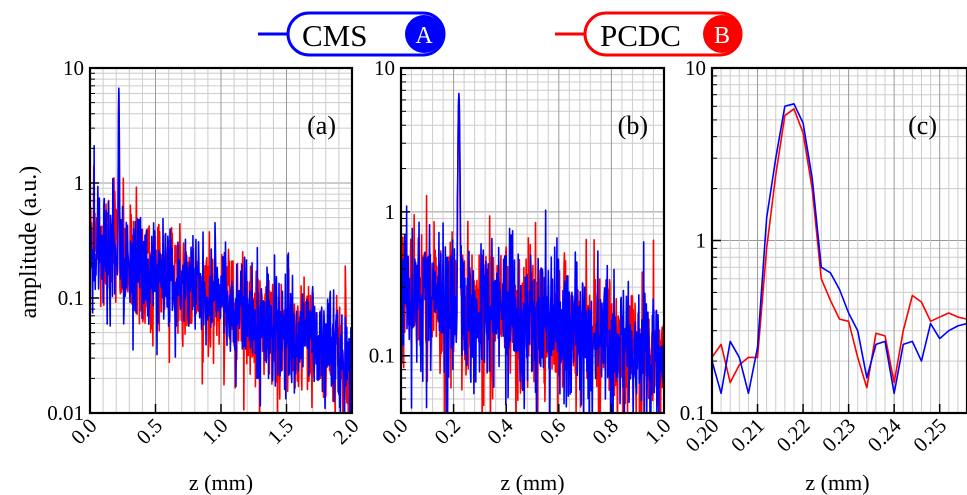 The image size is (967, 495). I want to click on x-tick-label: 0.4, so click(500, 431).